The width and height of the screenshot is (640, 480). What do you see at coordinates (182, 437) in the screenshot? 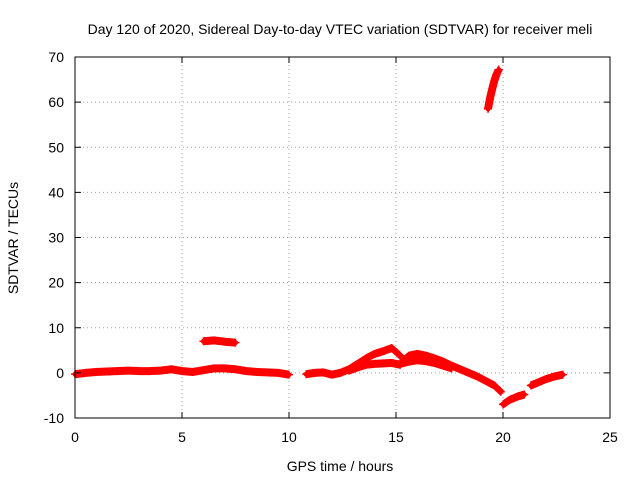
I see `x-tick-label: 5` at bounding box center [182, 437].